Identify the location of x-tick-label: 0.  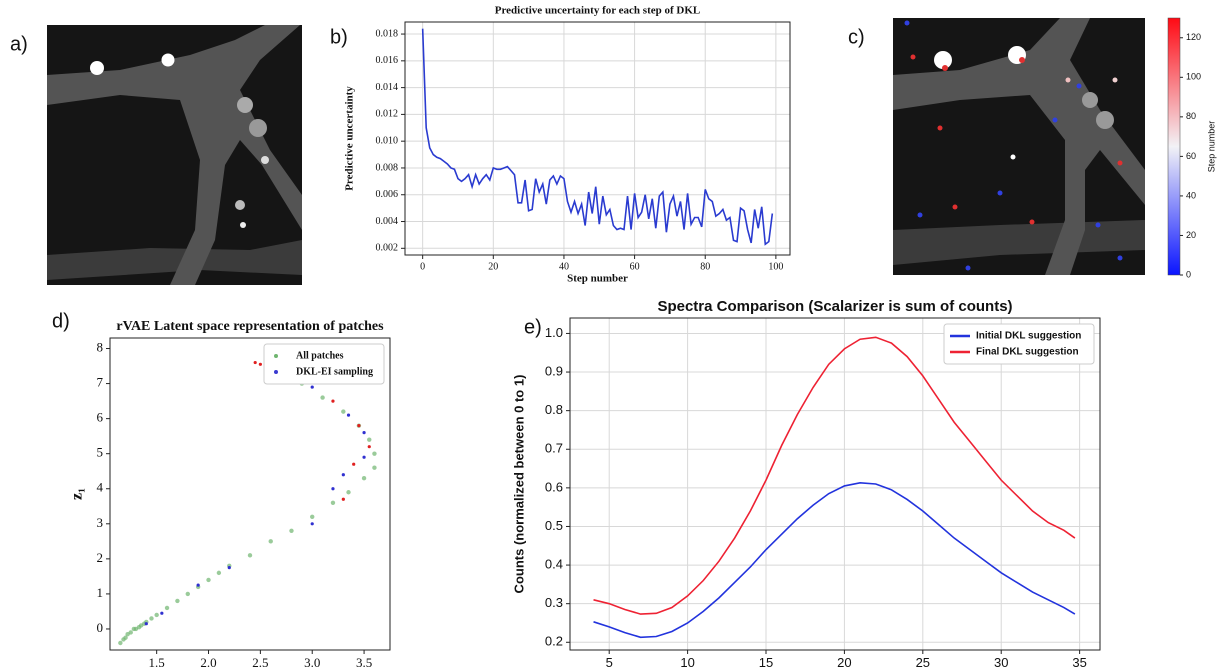
(422, 266).